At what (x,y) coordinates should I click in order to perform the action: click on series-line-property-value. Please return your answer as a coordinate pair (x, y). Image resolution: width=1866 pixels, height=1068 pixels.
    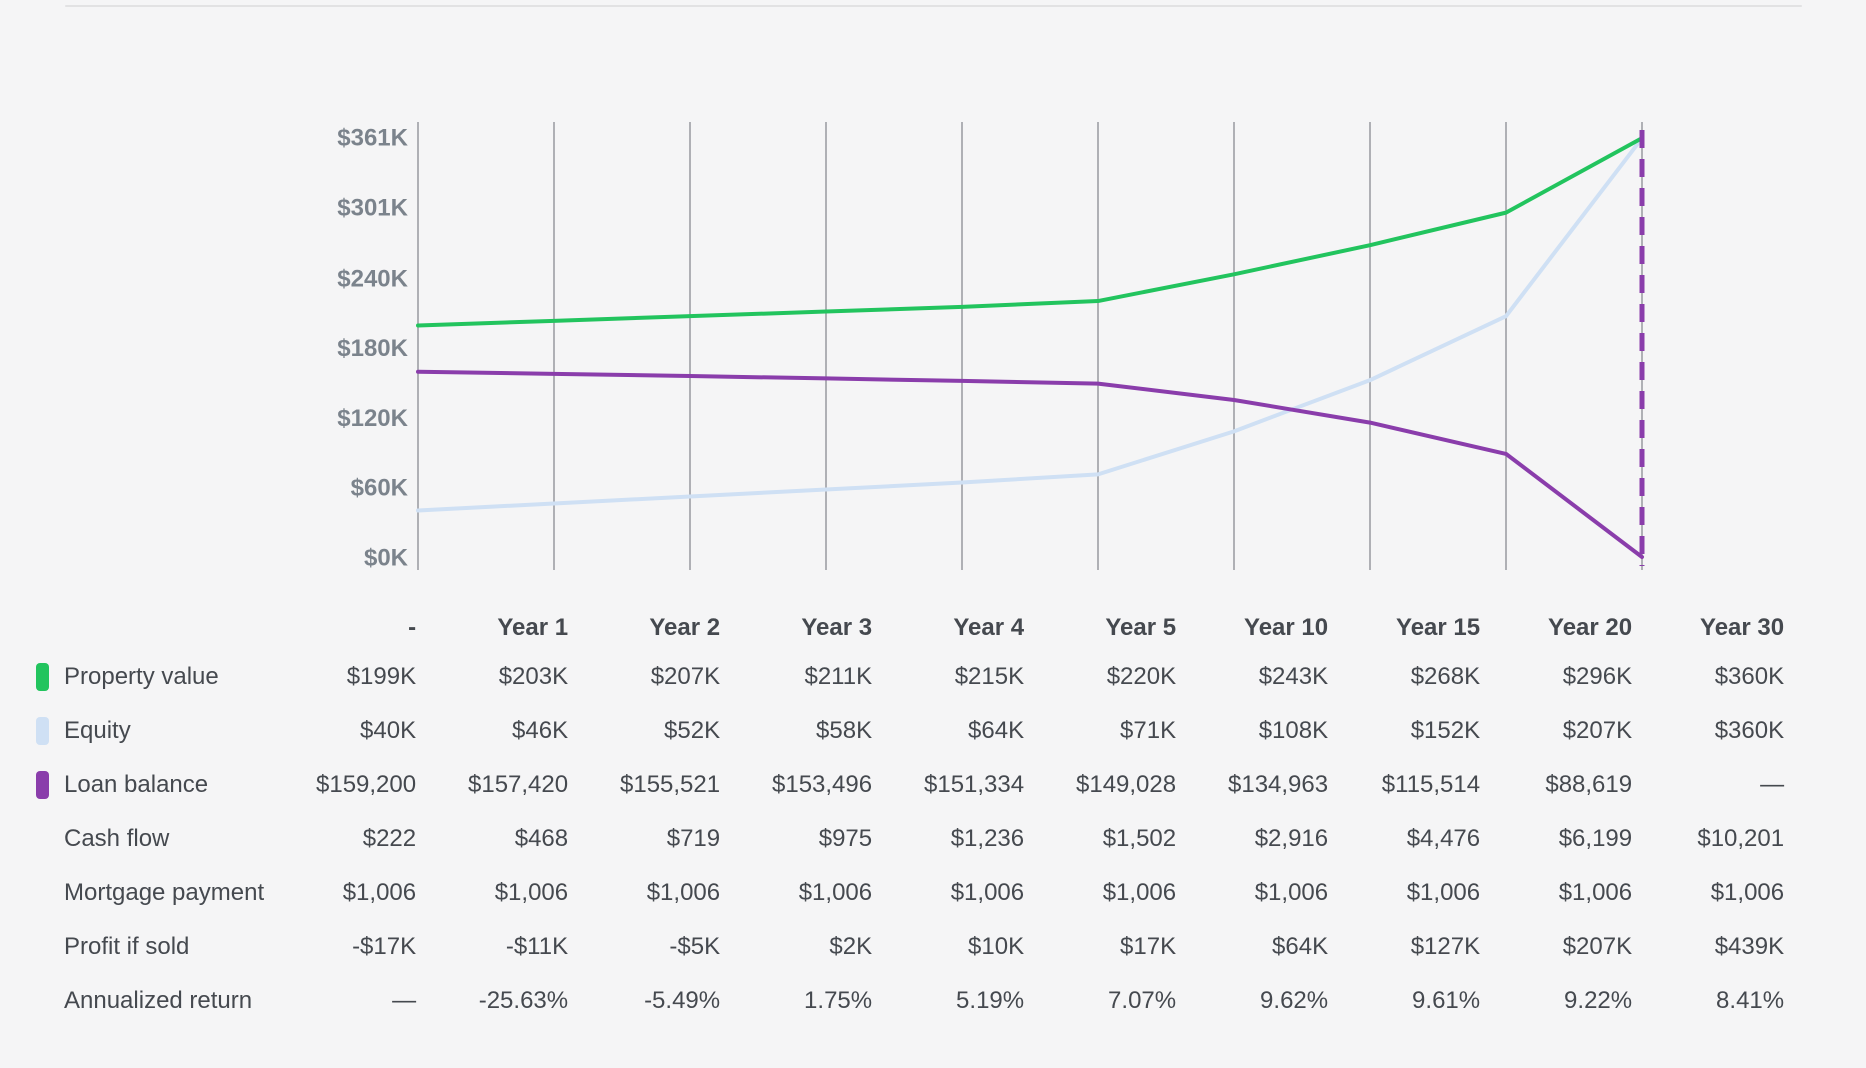
    Looking at the image, I should click on (1030, 232).